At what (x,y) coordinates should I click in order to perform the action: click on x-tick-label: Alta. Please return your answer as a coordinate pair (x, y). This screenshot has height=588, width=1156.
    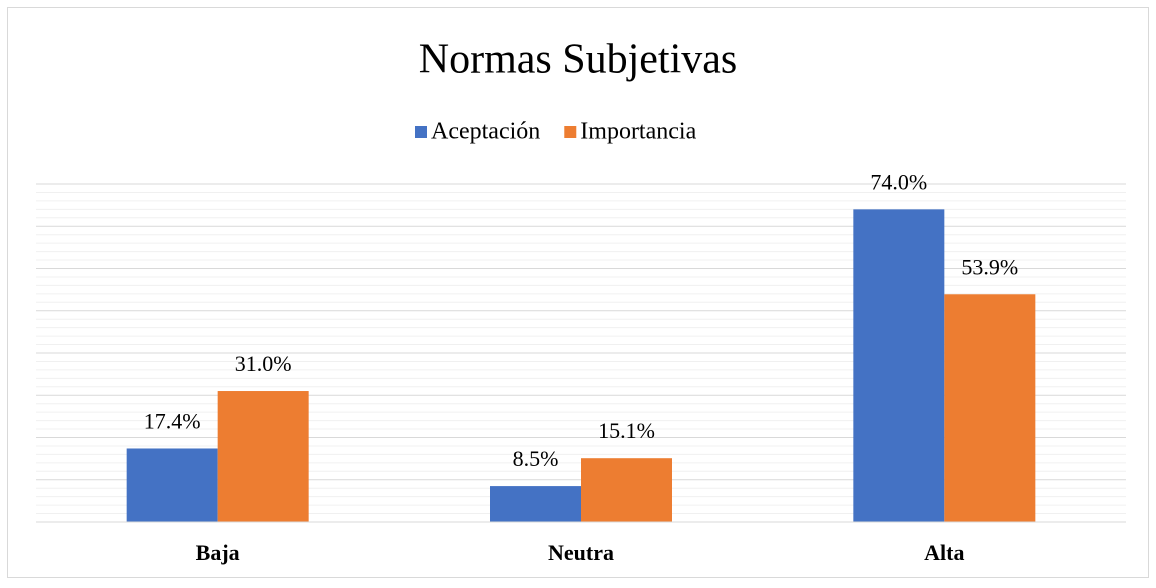
    Looking at the image, I should click on (944, 552).